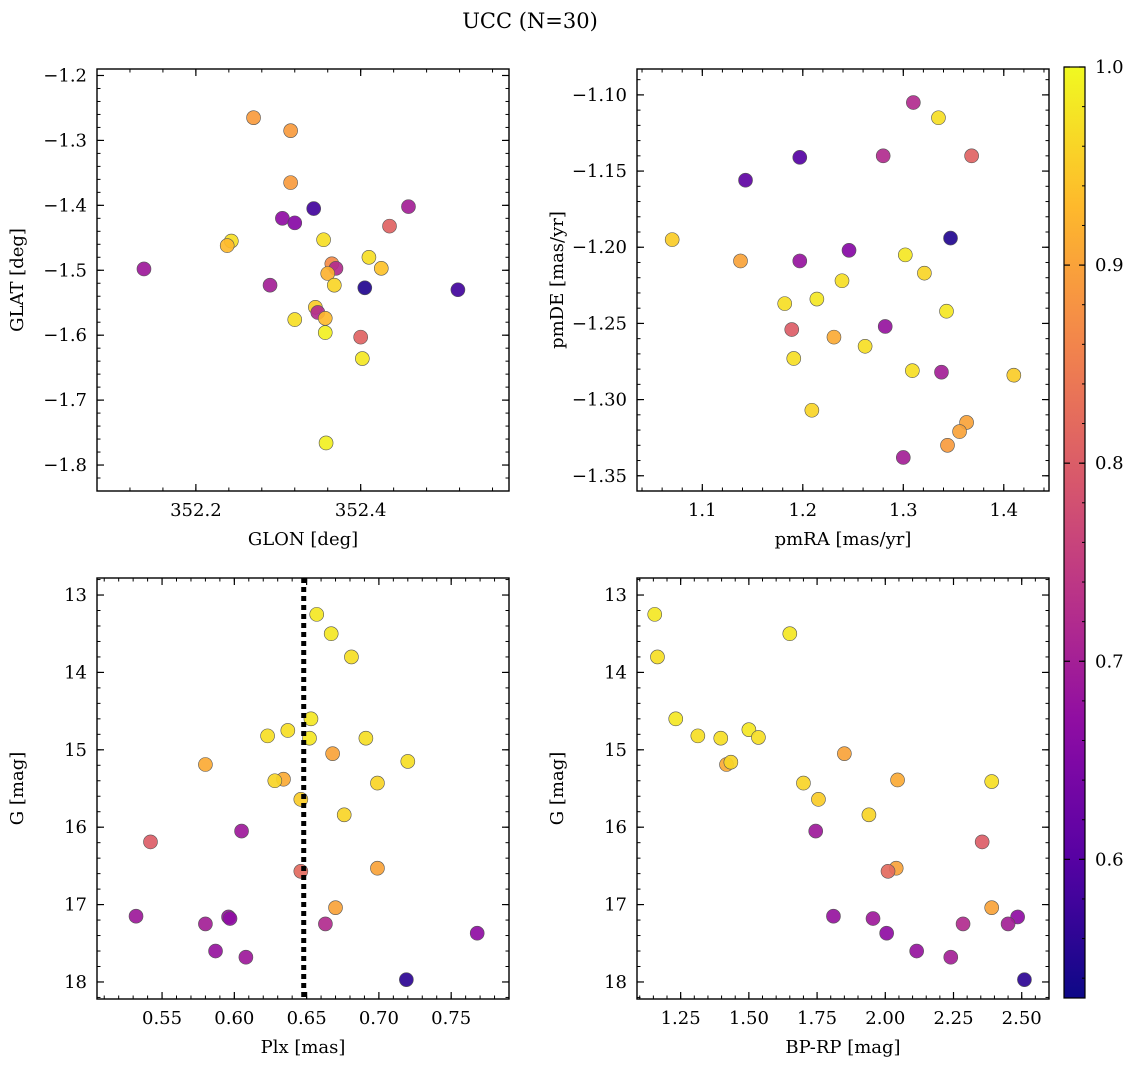 This screenshot has width=1136, height=1067. I want to click on x-tick-label: 1.3, so click(903, 510).